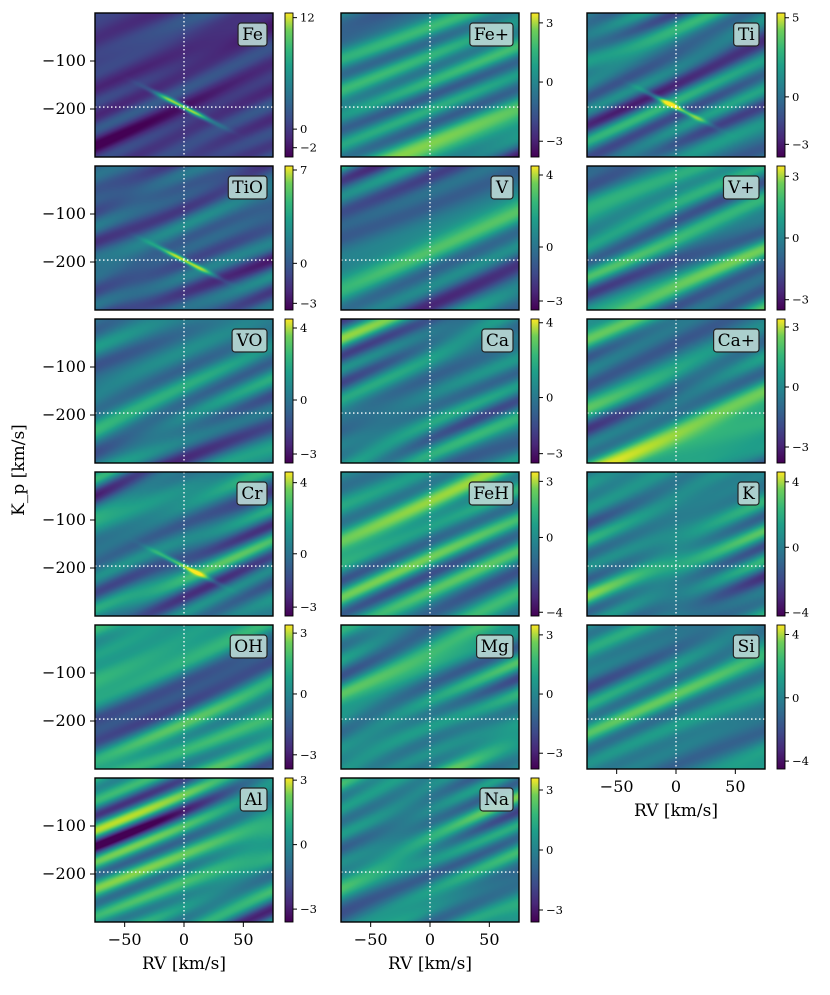 The width and height of the screenshot is (830, 995). I want to click on species-label: V, so click(502, 188).